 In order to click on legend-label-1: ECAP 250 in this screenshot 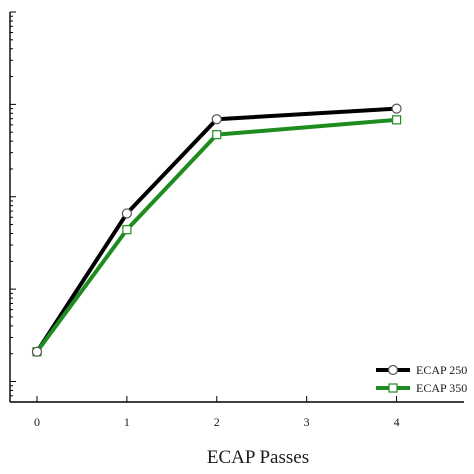, I will do `click(441, 370)`.